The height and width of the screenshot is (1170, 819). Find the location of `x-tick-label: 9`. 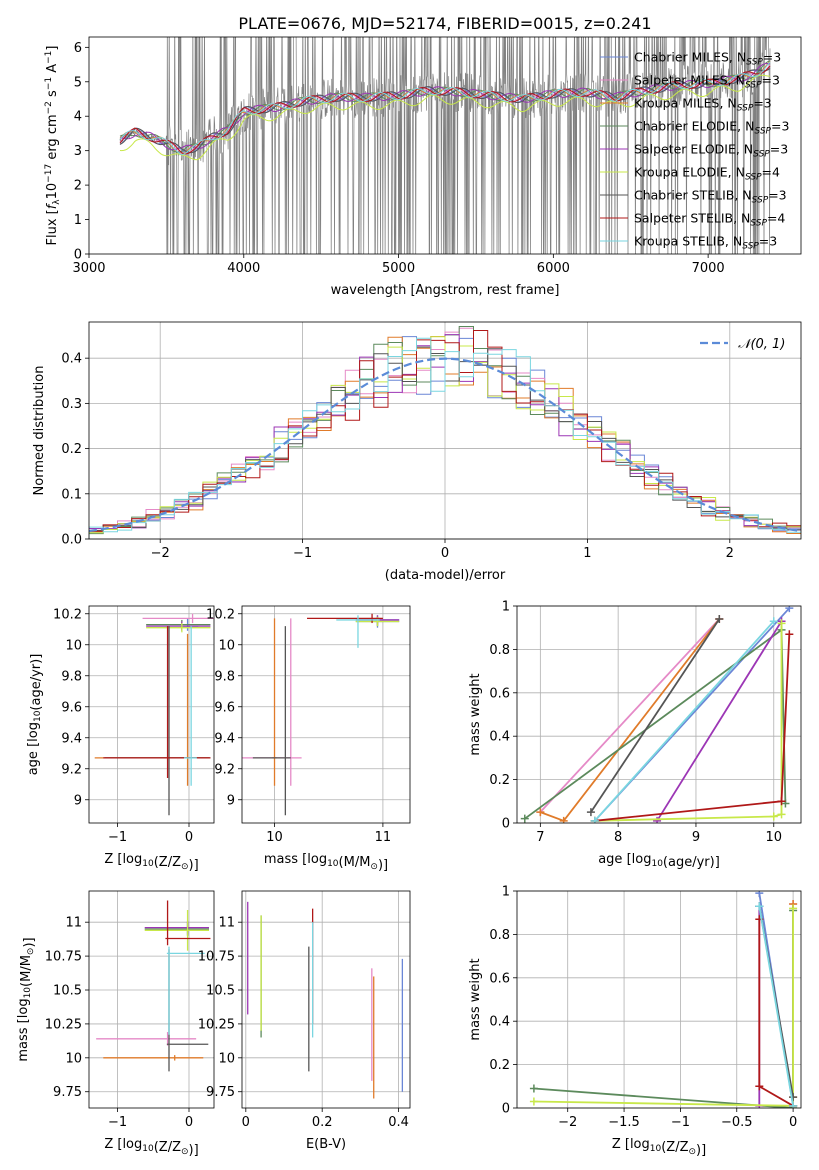

x-tick-label: 9 is located at coordinates (696, 837).